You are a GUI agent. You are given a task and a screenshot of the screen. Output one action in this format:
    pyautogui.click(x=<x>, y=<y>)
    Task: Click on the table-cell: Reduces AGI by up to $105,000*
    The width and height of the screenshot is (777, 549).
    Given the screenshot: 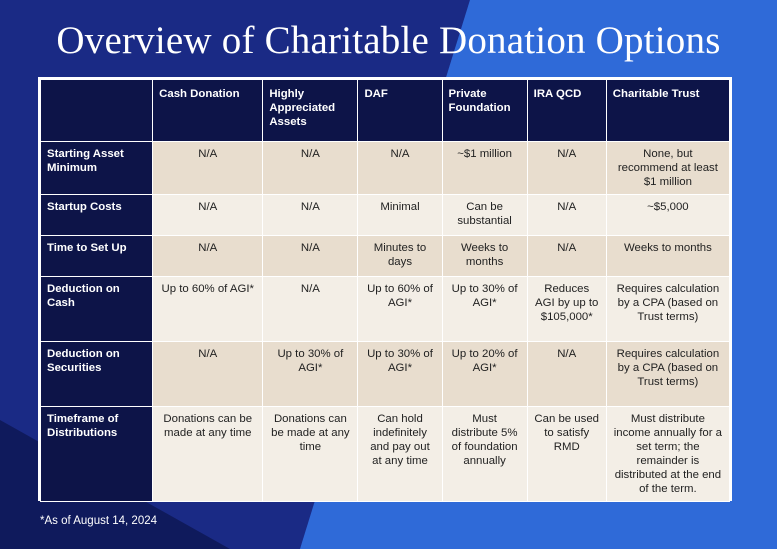 What is the action you would take?
    pyautogui.click(x=566, y=309)
    